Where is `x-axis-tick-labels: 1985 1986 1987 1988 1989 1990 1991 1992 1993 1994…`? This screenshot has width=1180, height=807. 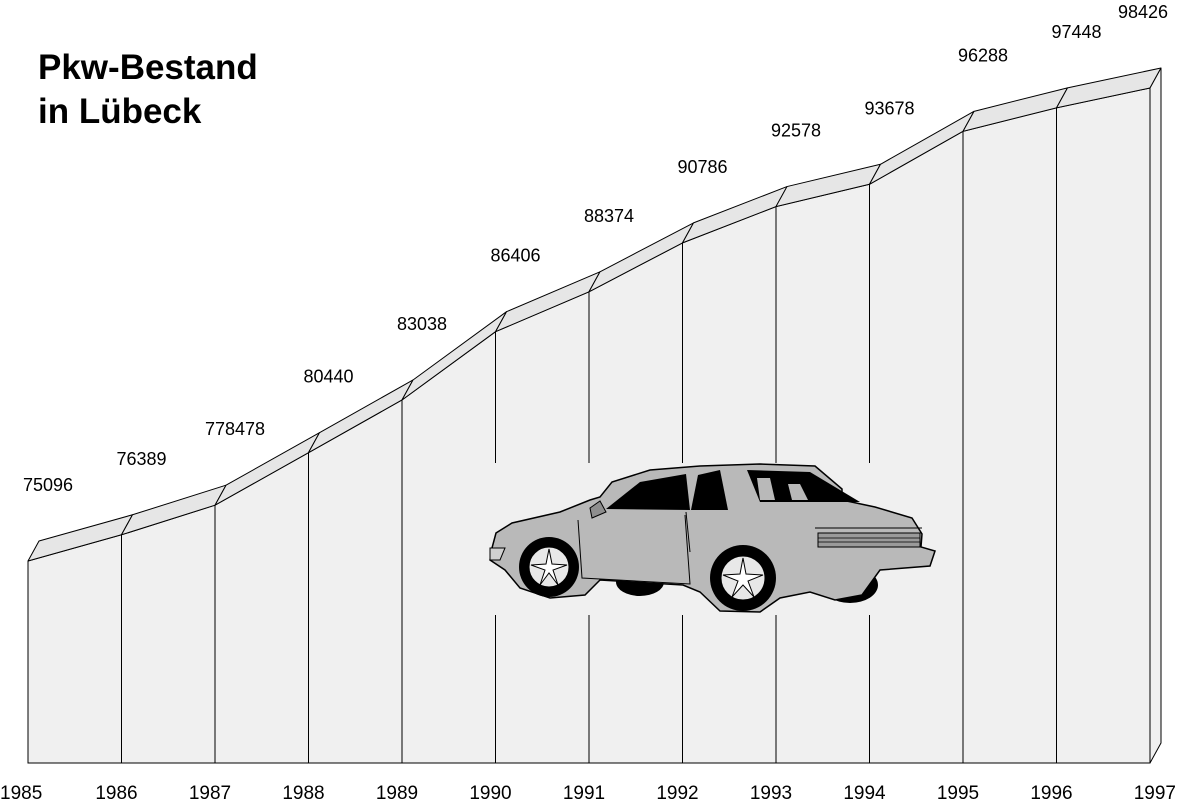
x-axis-tick-labels: 1985 1986 1987 1988 1989 1990 1991 1992 1993 1994… is located at coordinates (588, 793).